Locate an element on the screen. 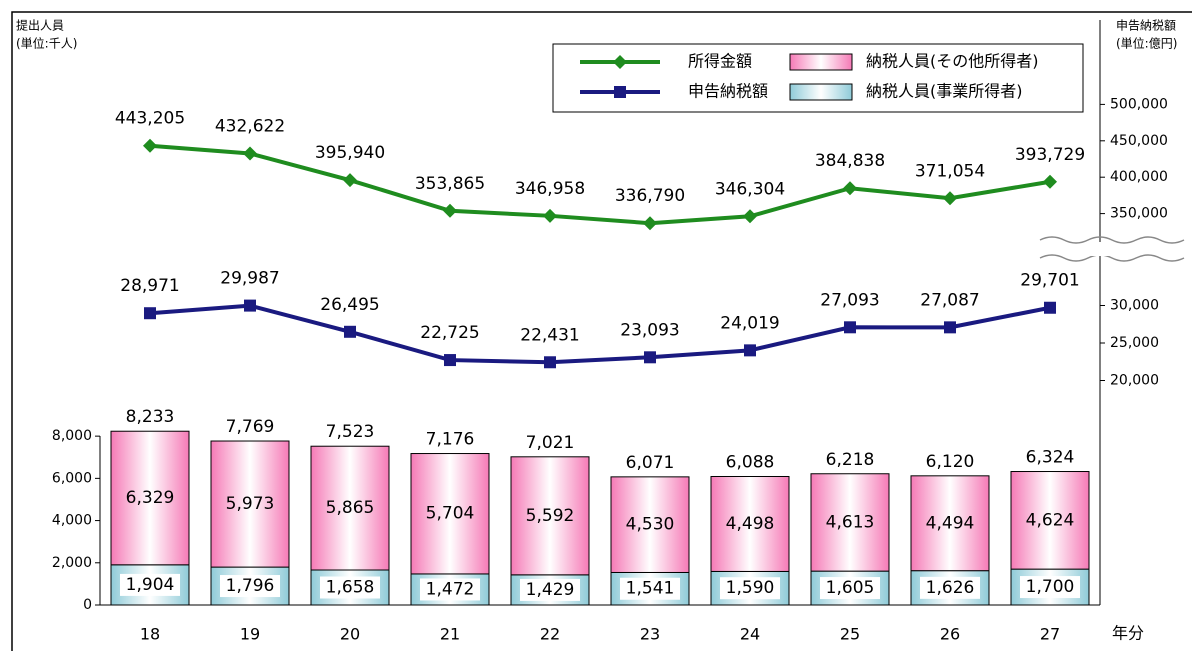 The height and width of the screenshot is (651, 1192). x-tick-label: 26 is located at coordinates (950, 634).